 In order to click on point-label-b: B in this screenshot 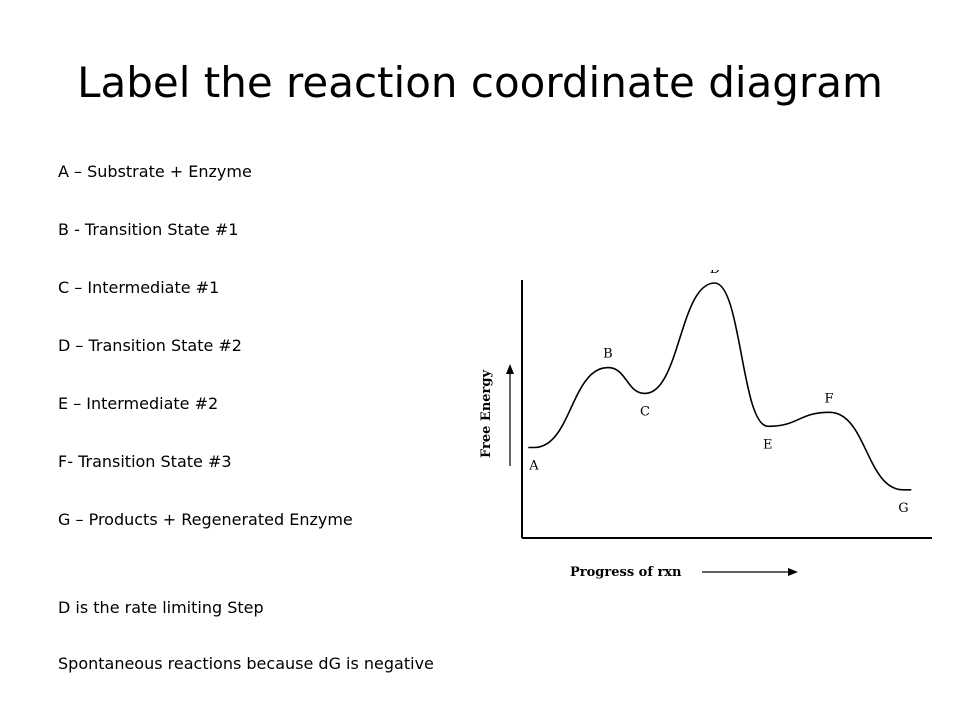, I will do `click(608, 354)`.